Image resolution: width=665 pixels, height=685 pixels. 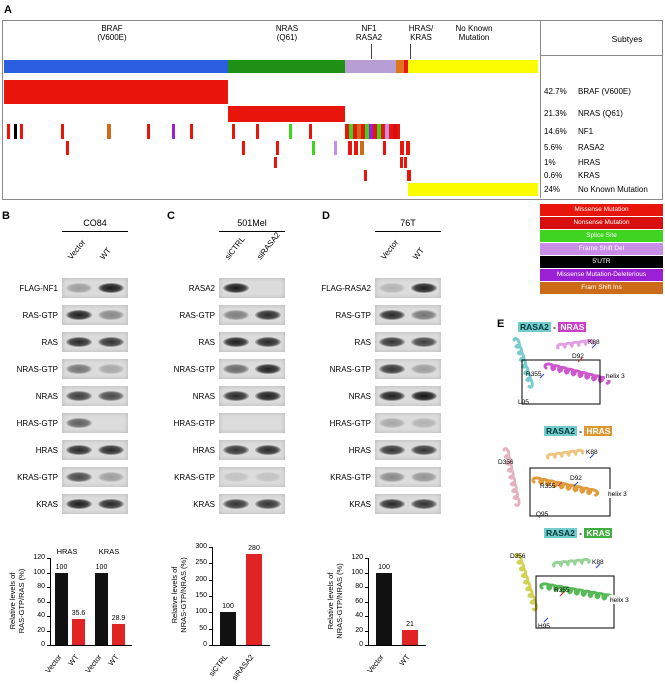 I want to click on panel-e-label: E, so click(x=501, y=324).